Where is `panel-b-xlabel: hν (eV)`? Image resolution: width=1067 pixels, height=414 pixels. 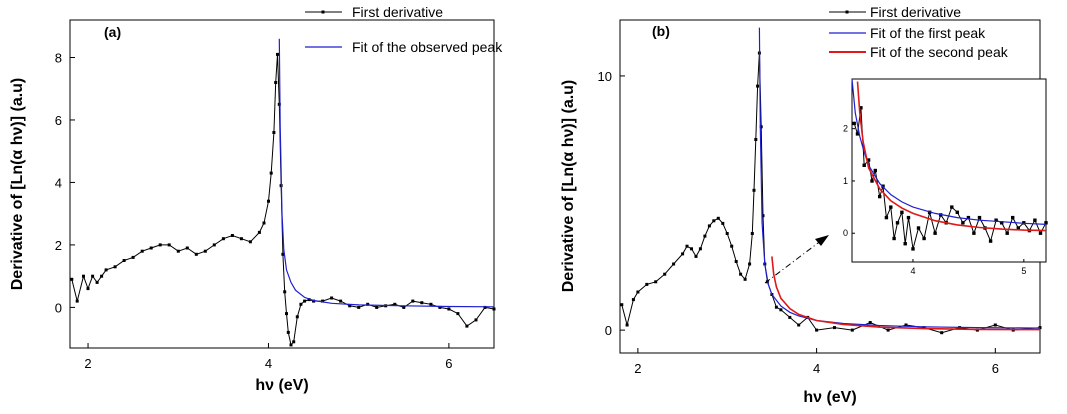
panel-b-xlabel: hν (eV) is located at coordinates (829, 397).